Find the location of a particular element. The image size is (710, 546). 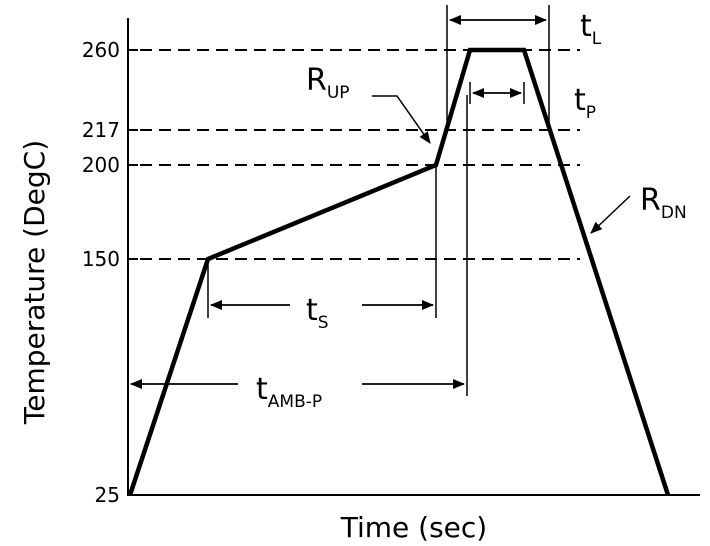

tick-label-260: 260 is located at coordinates (101, 50).